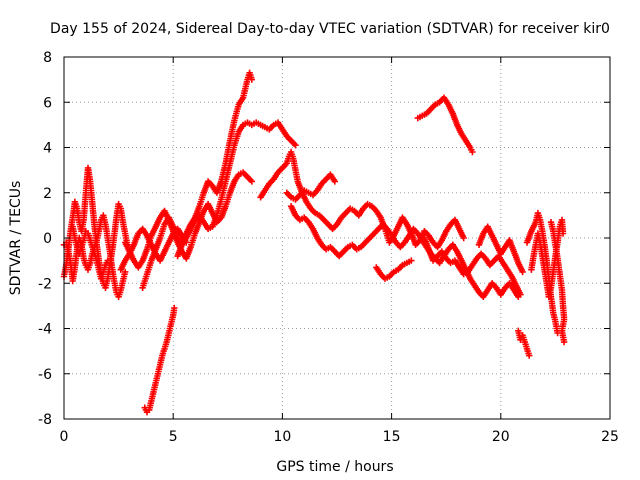  I want to click on y-tick-label: 4, so click(47, 149).